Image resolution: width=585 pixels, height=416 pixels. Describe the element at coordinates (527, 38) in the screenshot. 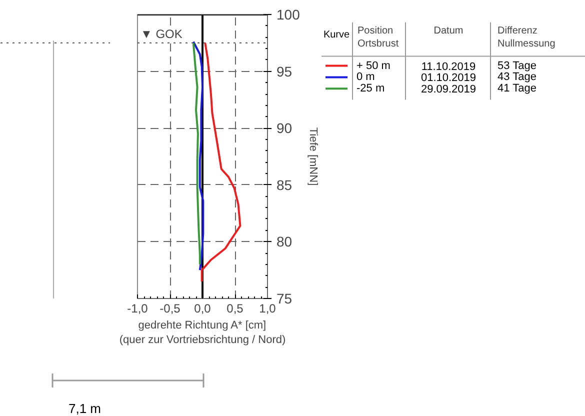

I see `text: Differenz Nullmessung` at that location.